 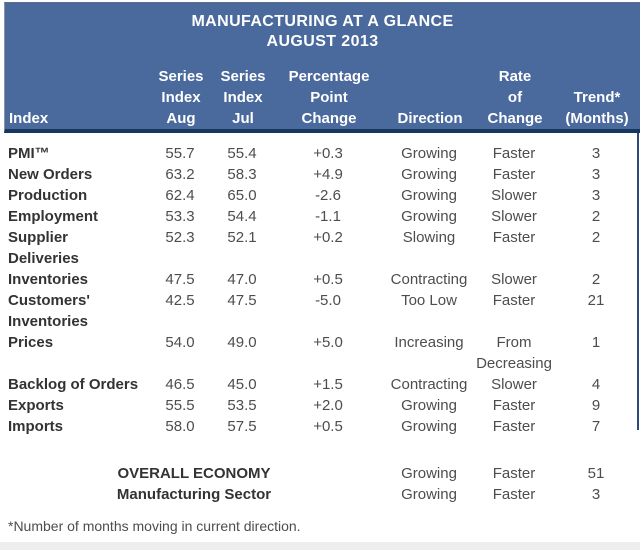 I want to click on cell-index: Backlog of Orders, so click(x=73, y=384).